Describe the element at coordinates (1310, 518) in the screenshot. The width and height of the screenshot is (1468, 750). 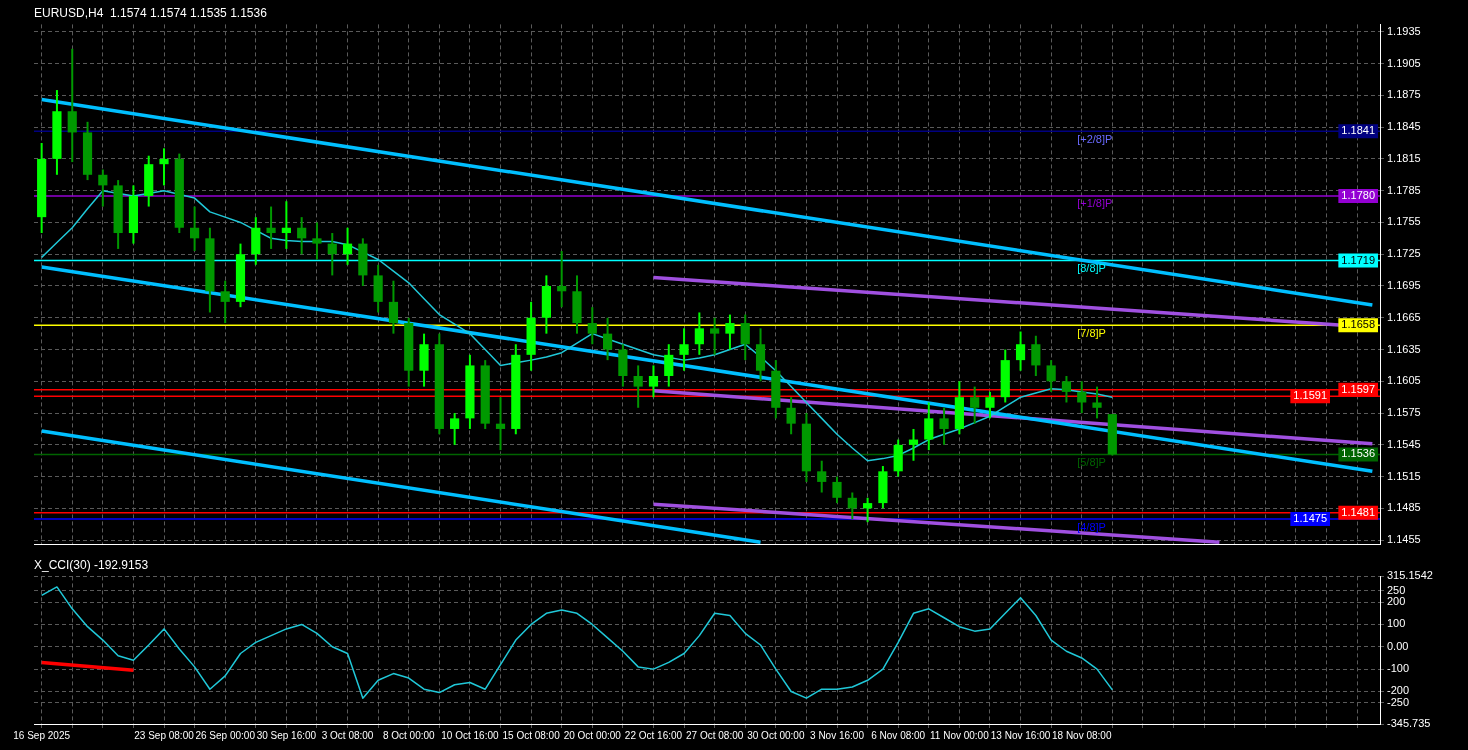
I see `ref-line-label: 1.1475` at that location.